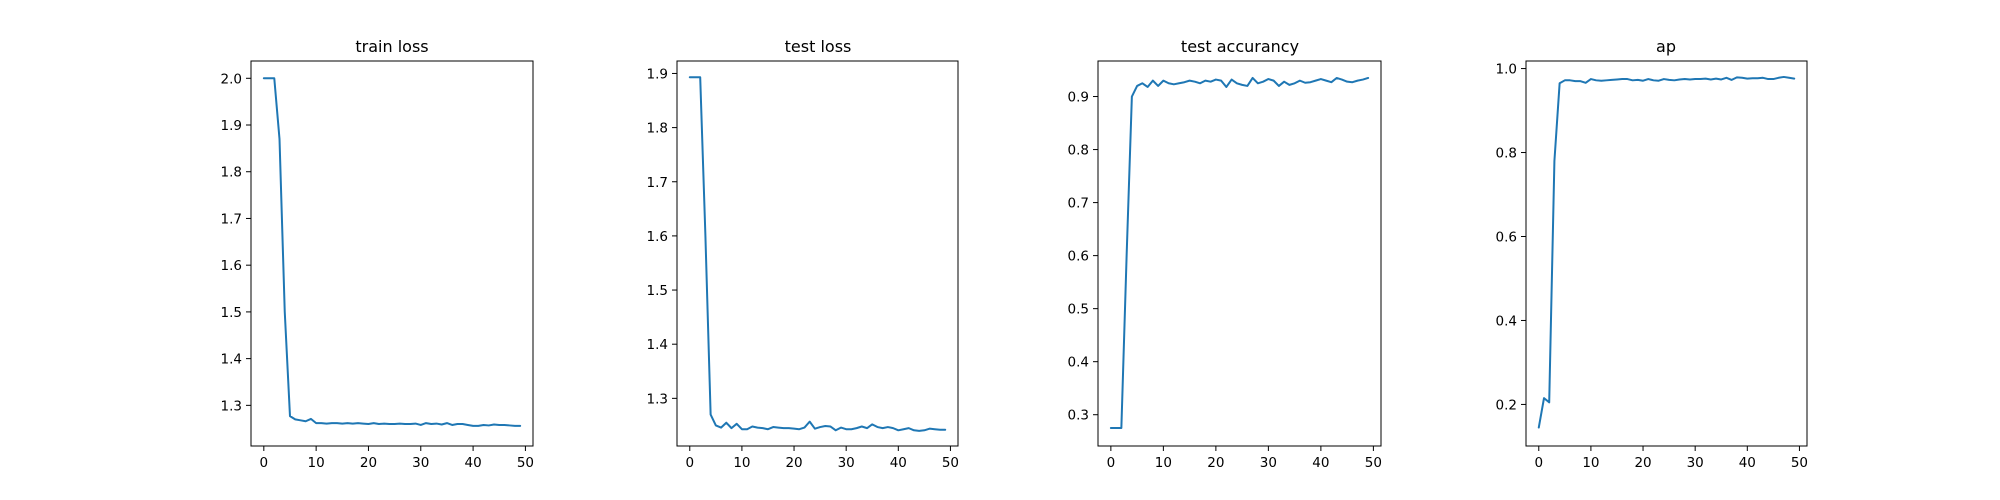 Image resolution: width=2000 pixels, height=500 pixels. I want to click on chart-title: ap, so click(1666, 46).